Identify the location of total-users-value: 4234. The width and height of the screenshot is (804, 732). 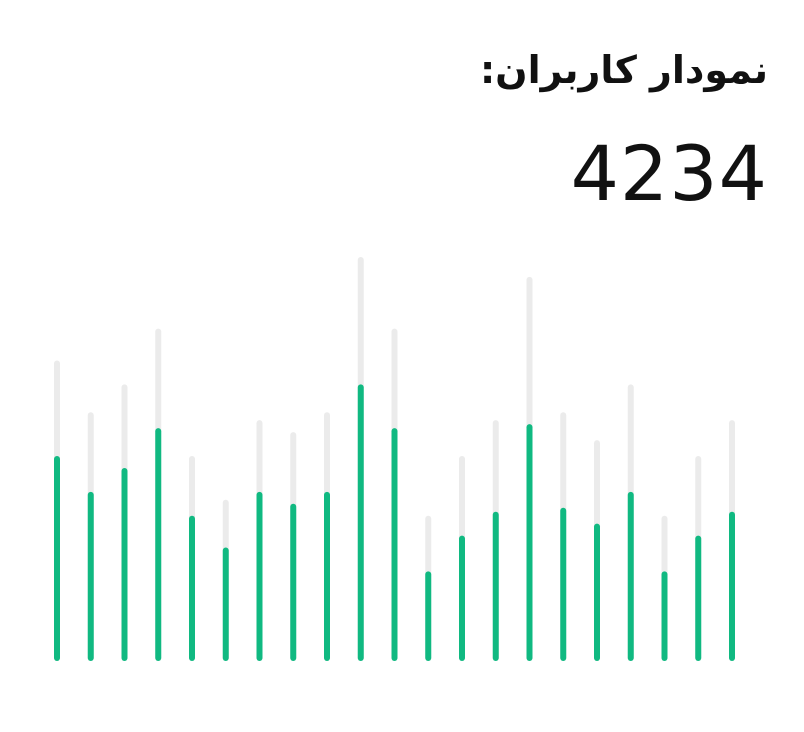
(669, 173).